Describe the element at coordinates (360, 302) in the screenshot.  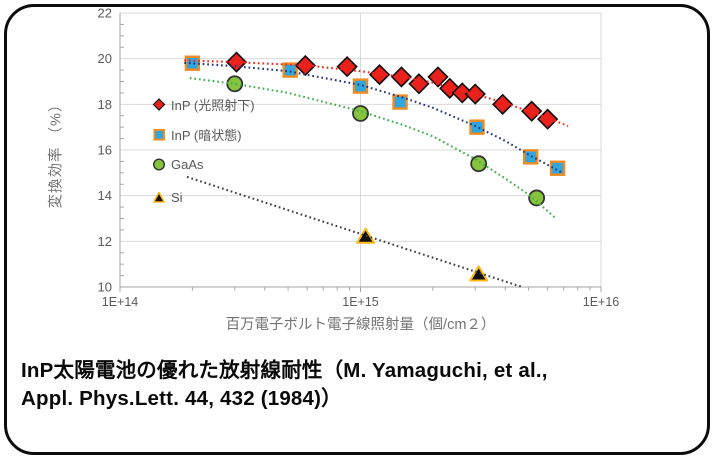
I see `x-tick-label: 1E+15` at that location.